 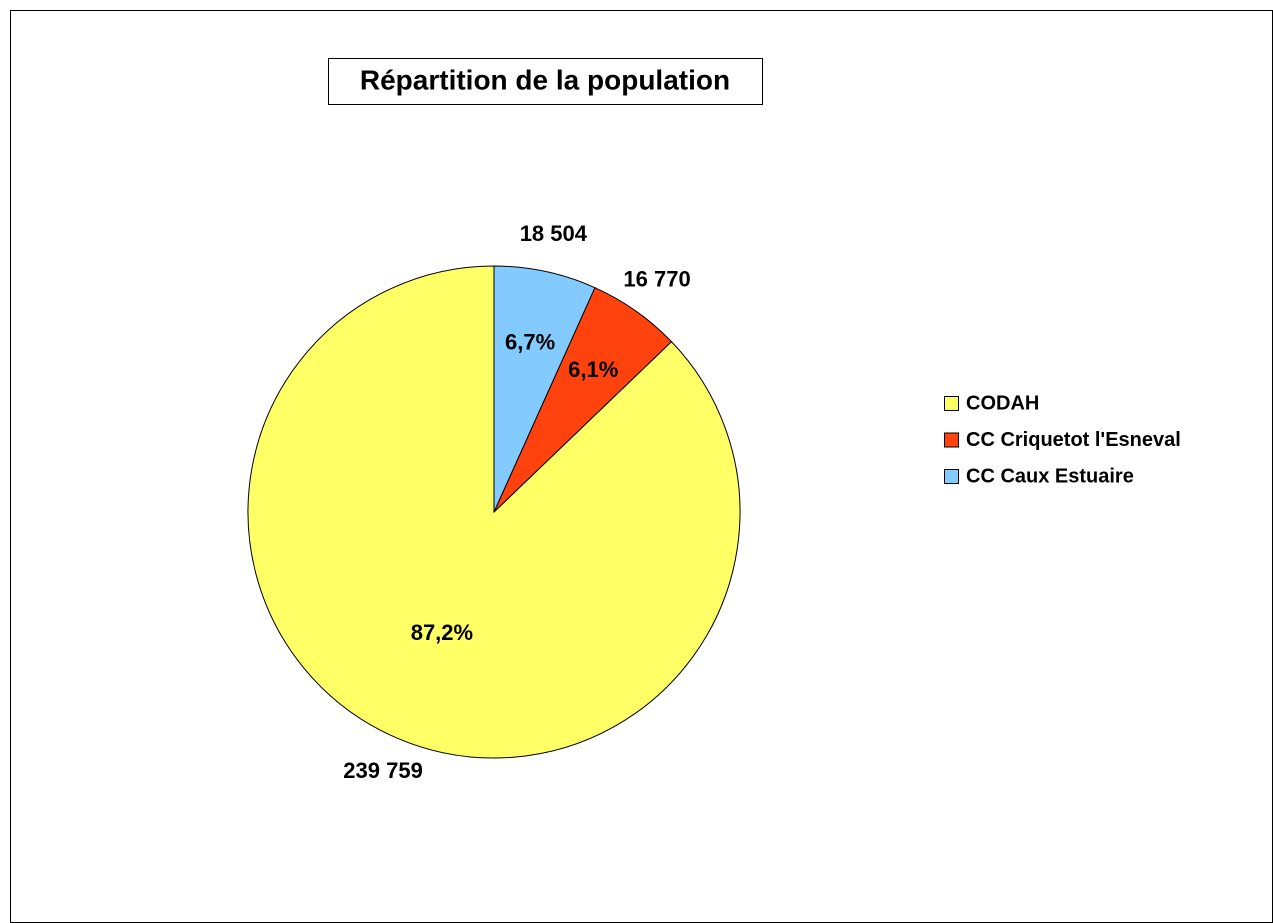 I want to click on legend-label: CC Criquetot l'Esneval, so click(x=1073, y=440).